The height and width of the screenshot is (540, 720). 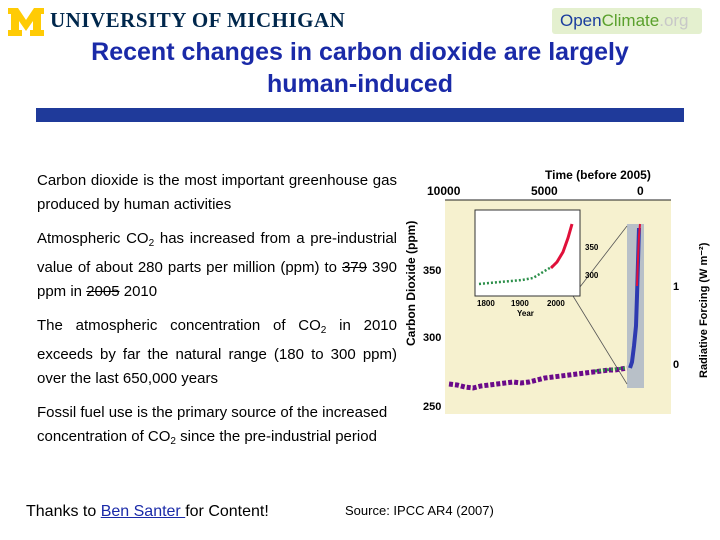 I want to click on university-name: UNIVERSITY OF MICHIGAN, so click(x=198, y=20).